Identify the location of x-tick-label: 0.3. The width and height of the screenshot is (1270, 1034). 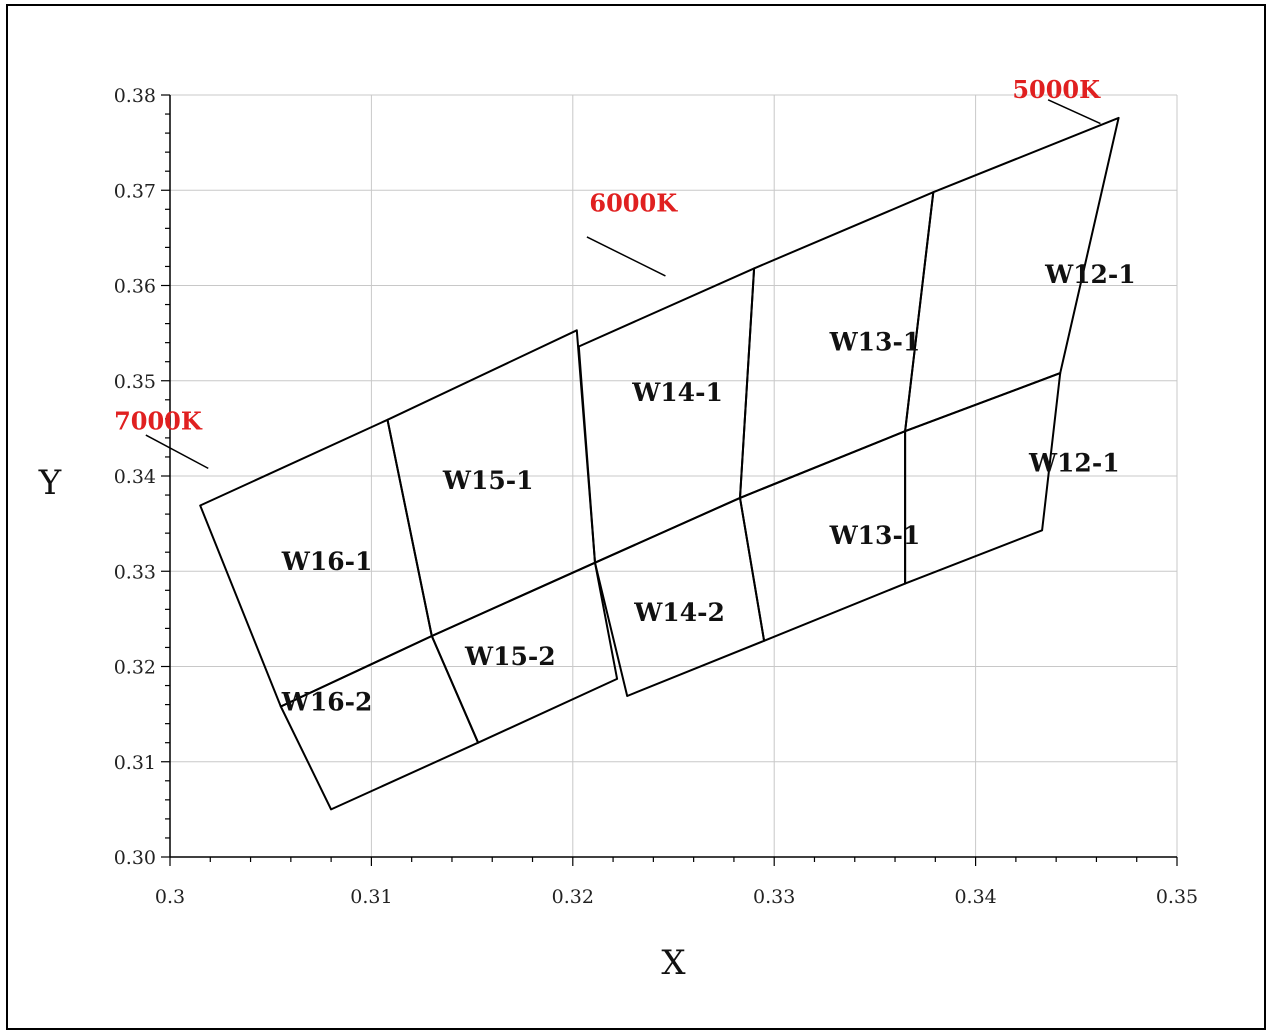
(170, 897).